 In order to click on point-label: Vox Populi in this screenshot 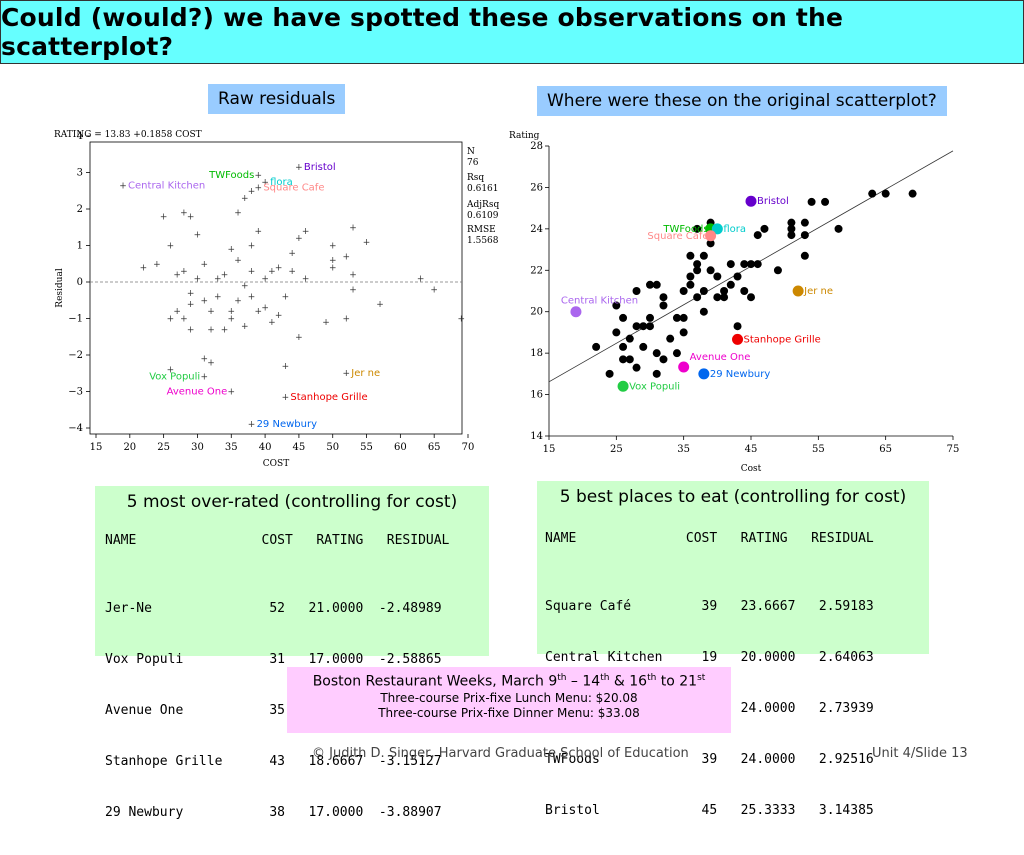, I will do `click(174, 376)`.